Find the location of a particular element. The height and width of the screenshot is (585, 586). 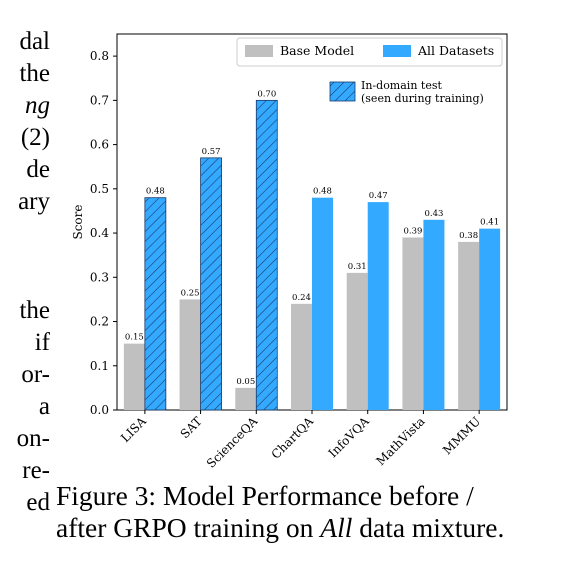

x-tick-label: MathVista is located at coordinates (401, 441).